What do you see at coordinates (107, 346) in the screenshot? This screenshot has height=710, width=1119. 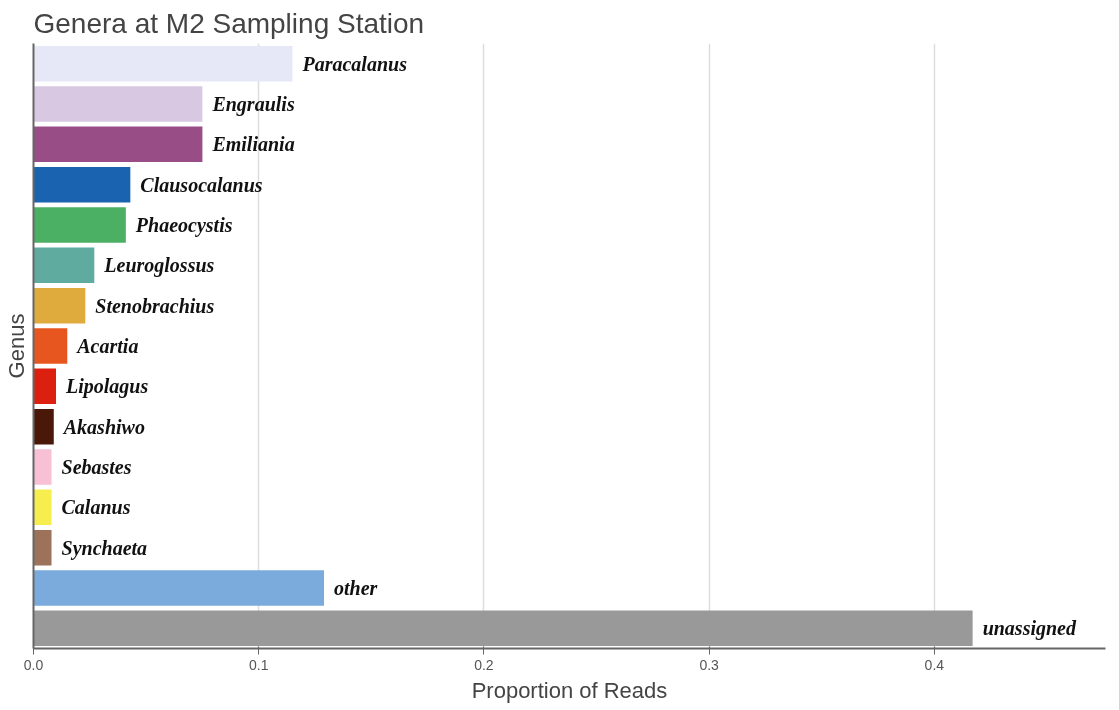 I see `y-tick-label: Acartia` at bounding box center [107, 346].